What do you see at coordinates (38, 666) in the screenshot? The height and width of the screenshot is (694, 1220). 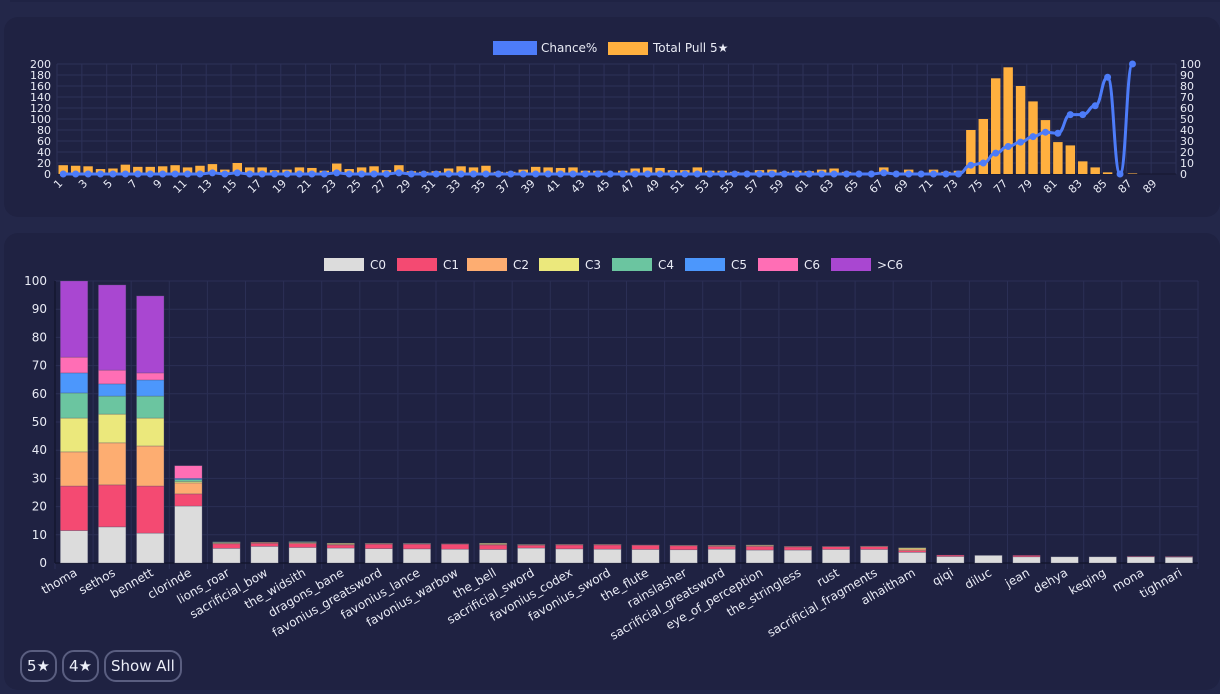 I see `filter-5-star-button: 5★` at bounding box center [38, 666].